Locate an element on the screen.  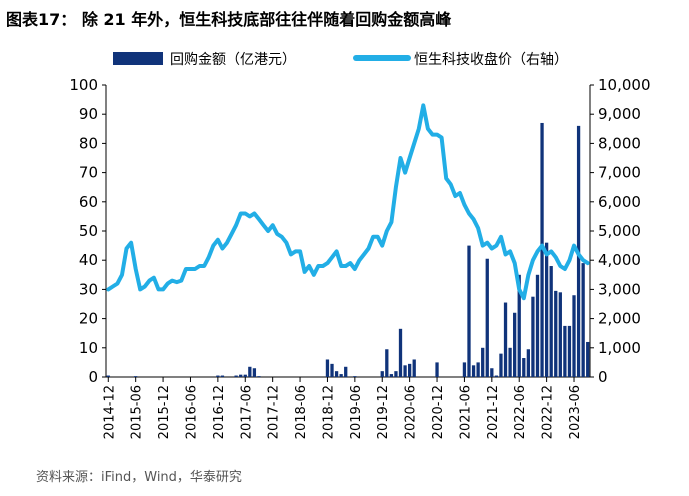
right-tick-label: 2,000 is located at coordinates (619, 319).